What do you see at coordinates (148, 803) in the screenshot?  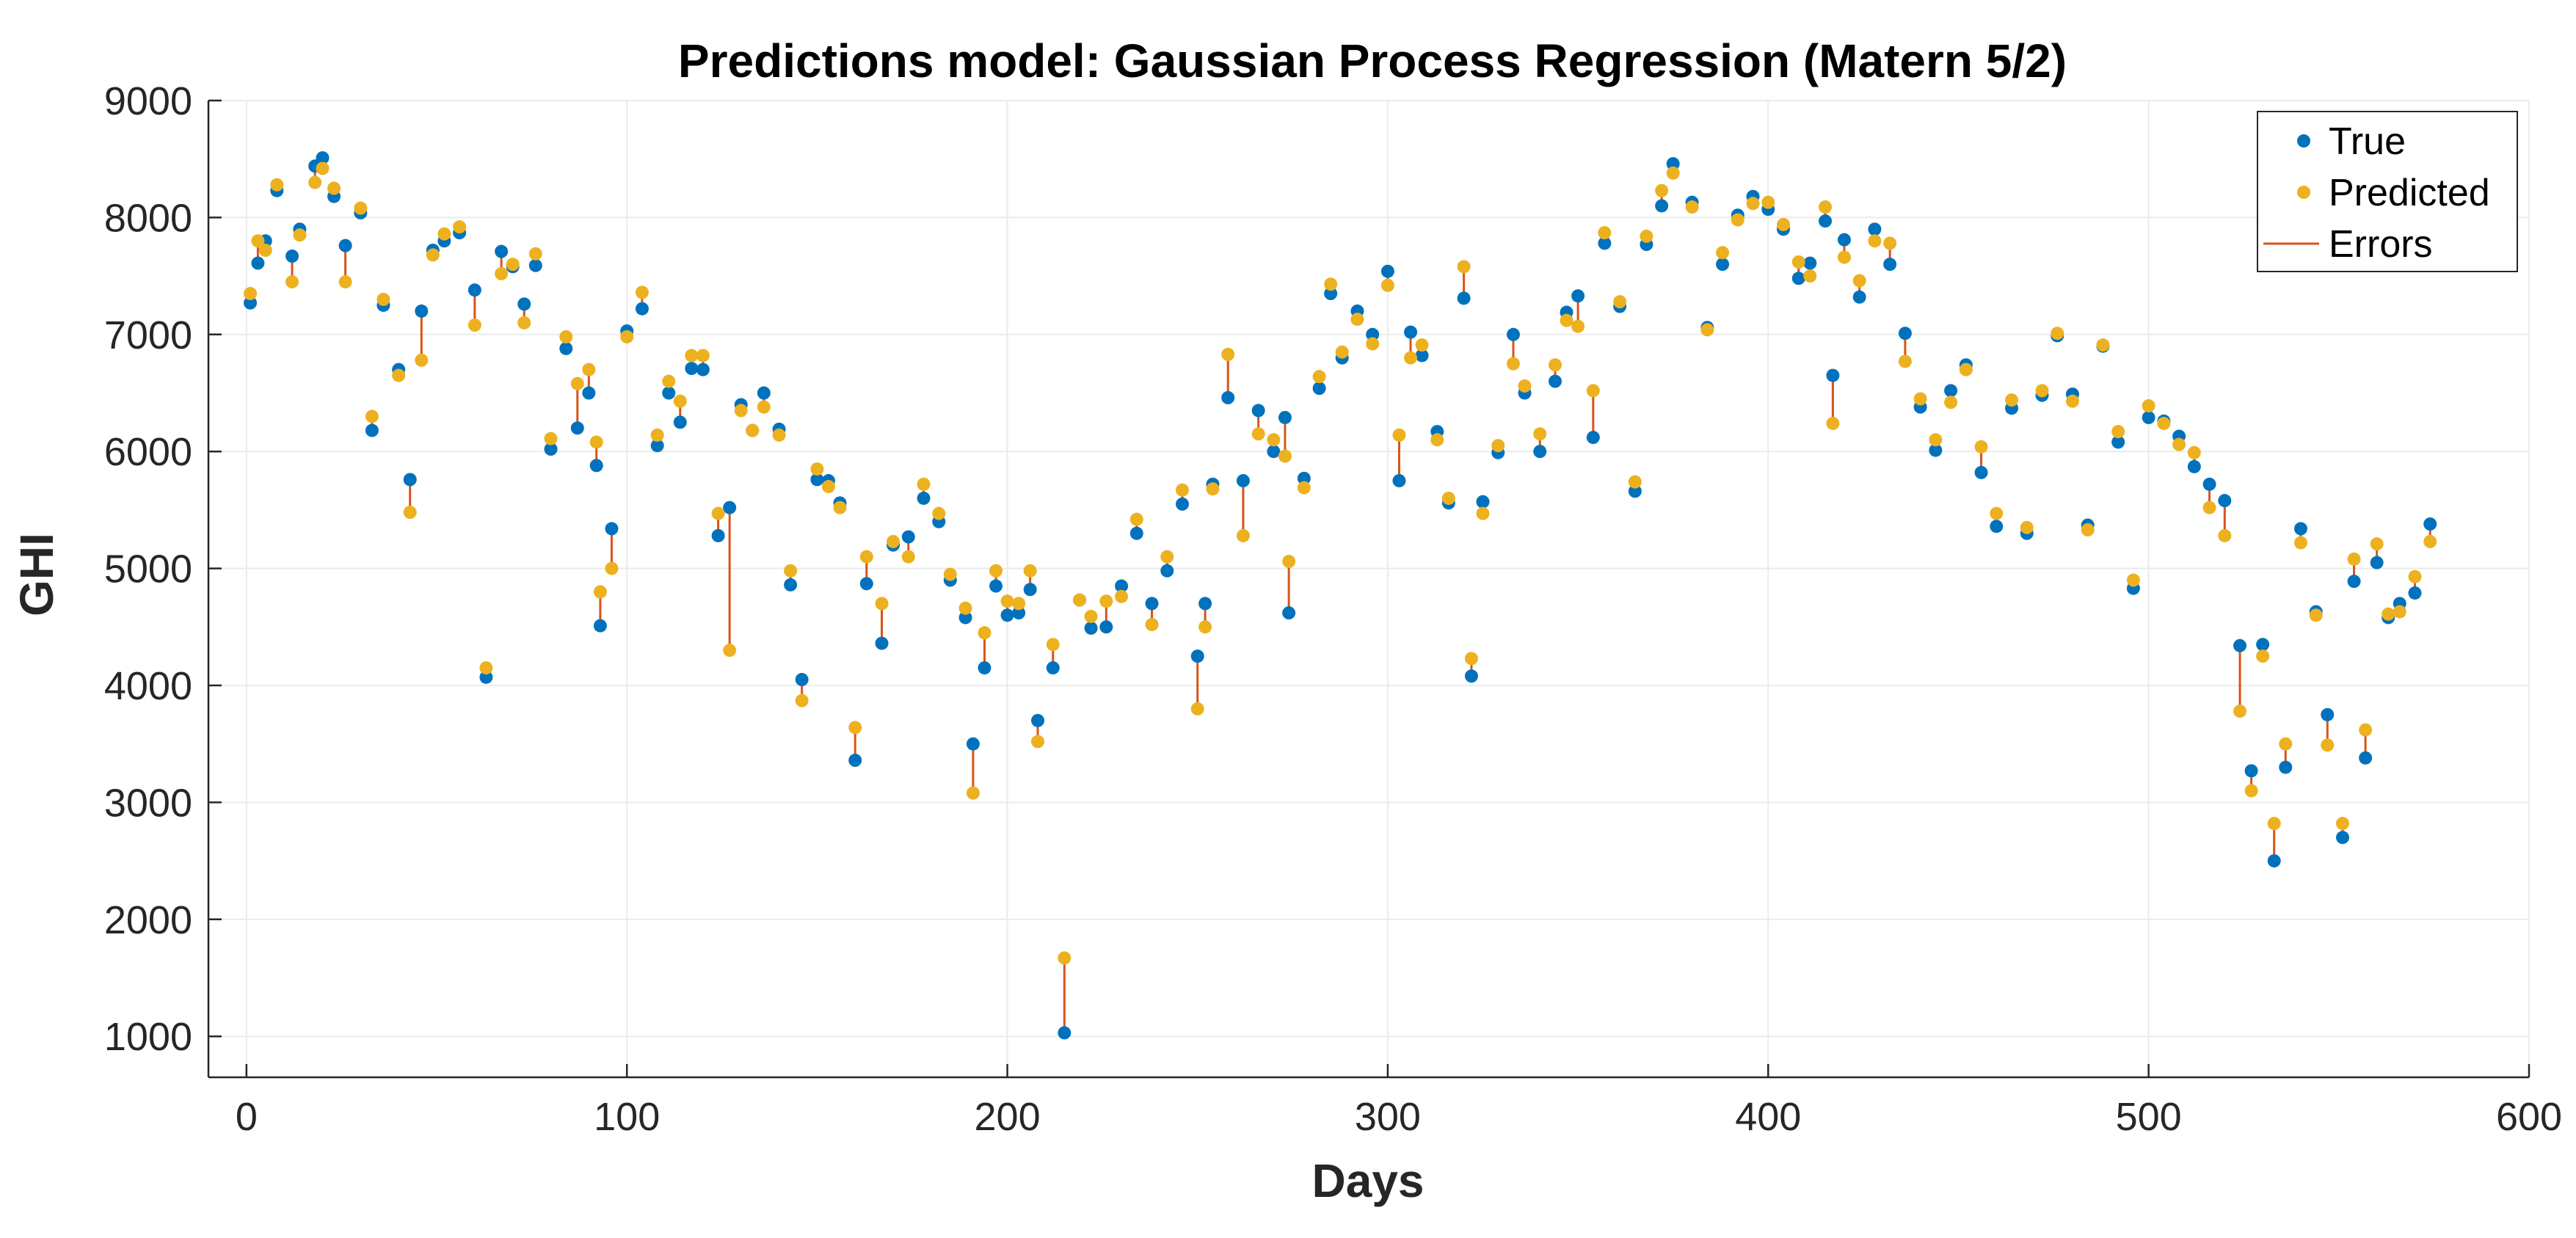 I see `y-tick-label: 3000` at bounding box center [148, 803].